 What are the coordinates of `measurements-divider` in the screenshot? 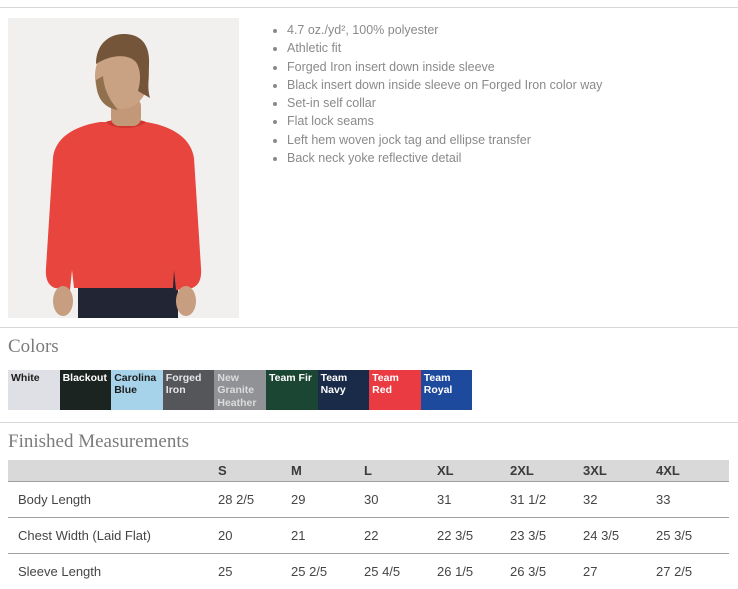 It's located at (369, 422).